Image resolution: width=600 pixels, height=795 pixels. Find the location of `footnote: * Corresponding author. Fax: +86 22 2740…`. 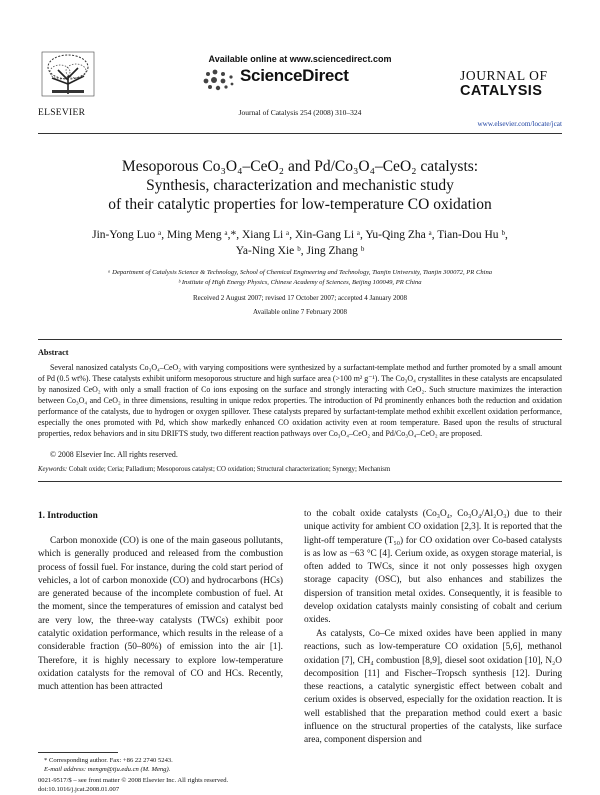

footnote: * Corresponding author. Fax: +86 22 2740… is located at coordinates (108, 765).